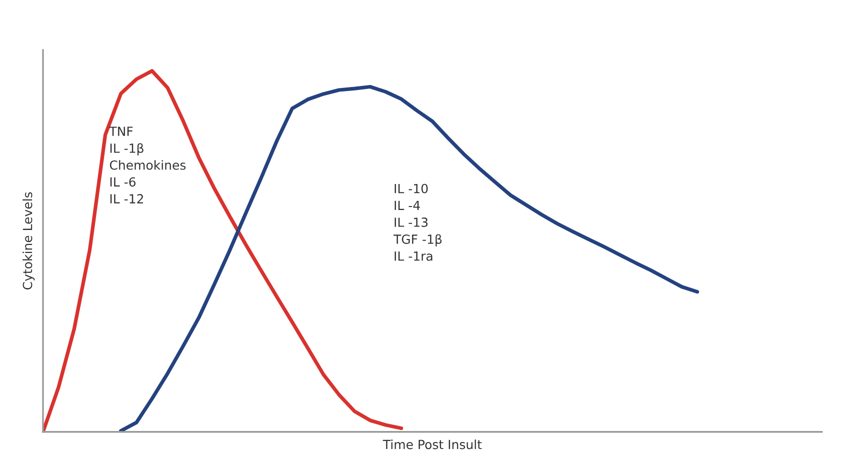 This screenshot has width=843, height=458. What do you see at coordinates (417, 222) in the screenshot?
I see `annotation: IL -10 IL -4 IL -13 TGF -1β IL -1ra` at bounding box center [417, 222].